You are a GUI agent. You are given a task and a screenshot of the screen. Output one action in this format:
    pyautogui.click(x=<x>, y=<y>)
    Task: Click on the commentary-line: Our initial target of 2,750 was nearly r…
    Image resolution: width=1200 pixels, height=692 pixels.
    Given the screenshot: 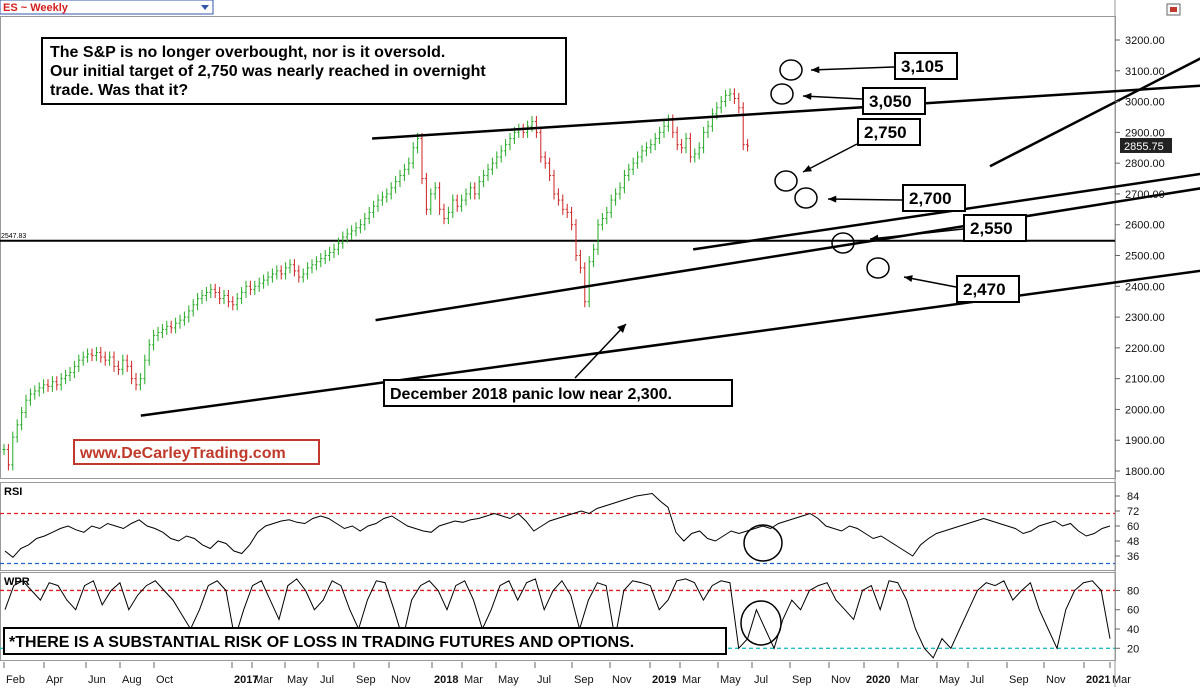 What is the action you would take?
    pyautogui.click(x=268, y=71)
    